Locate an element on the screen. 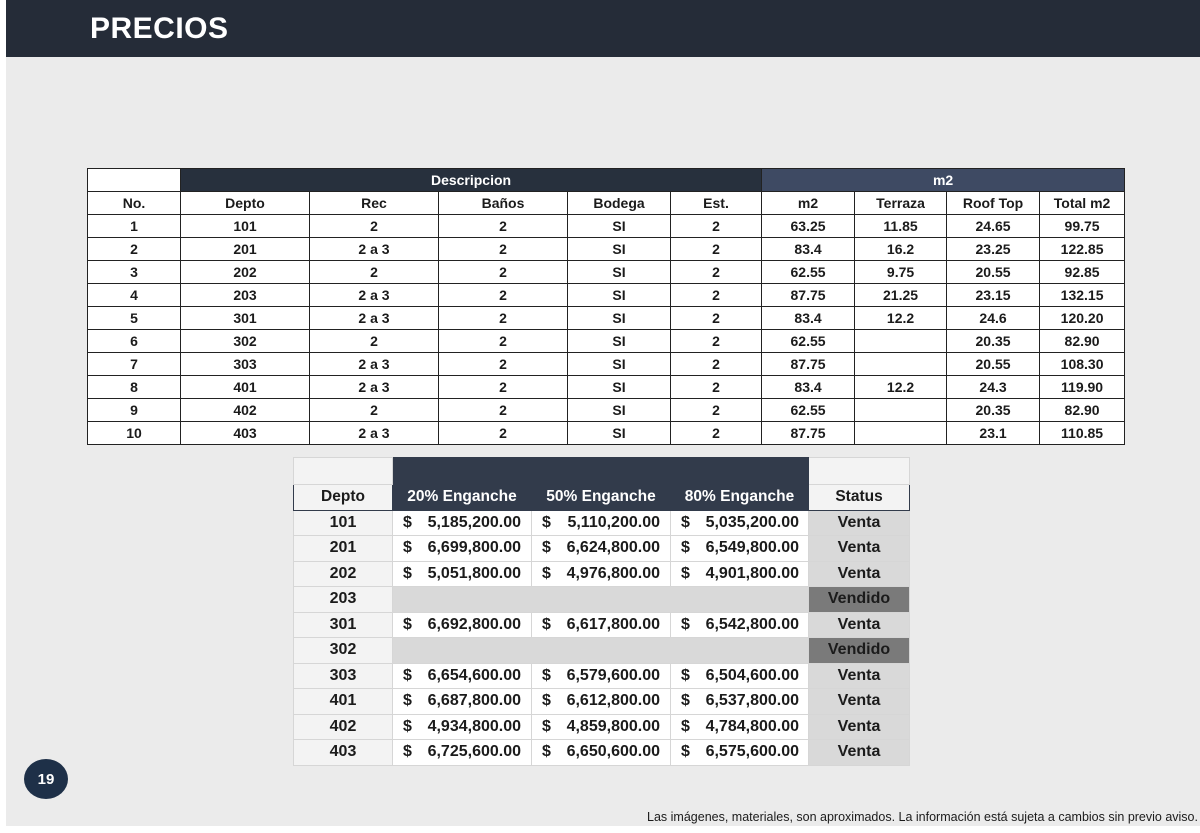 The height and width of the screenshot is (833, 1200). specs-cell: 92.85 is located at coordinates (1082, 272).